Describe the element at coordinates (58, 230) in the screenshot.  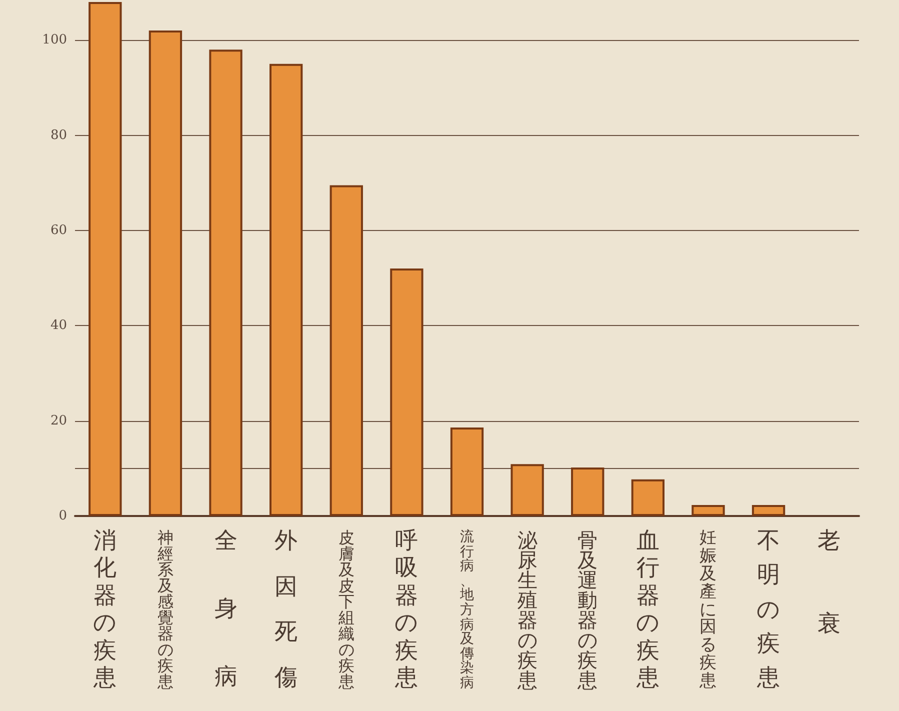
I see `y-tick-label: 60` at that location.